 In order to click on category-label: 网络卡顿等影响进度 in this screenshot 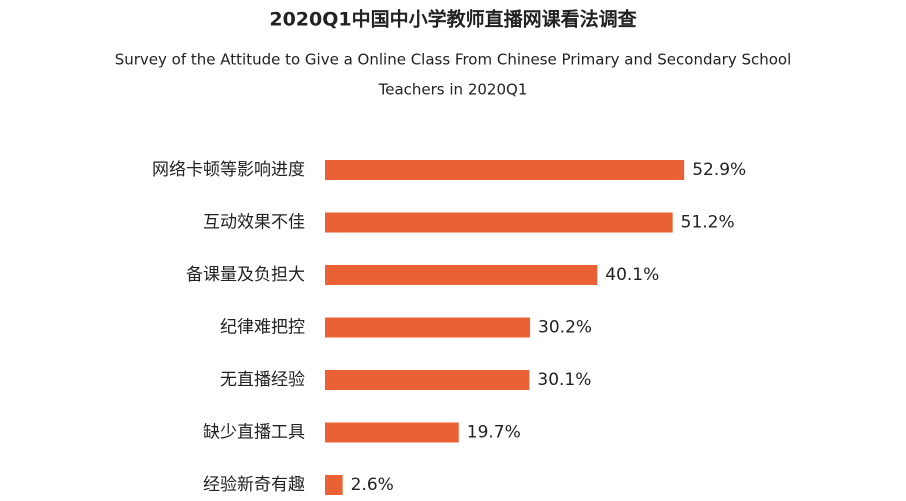, I will do `click(228, 170)`.